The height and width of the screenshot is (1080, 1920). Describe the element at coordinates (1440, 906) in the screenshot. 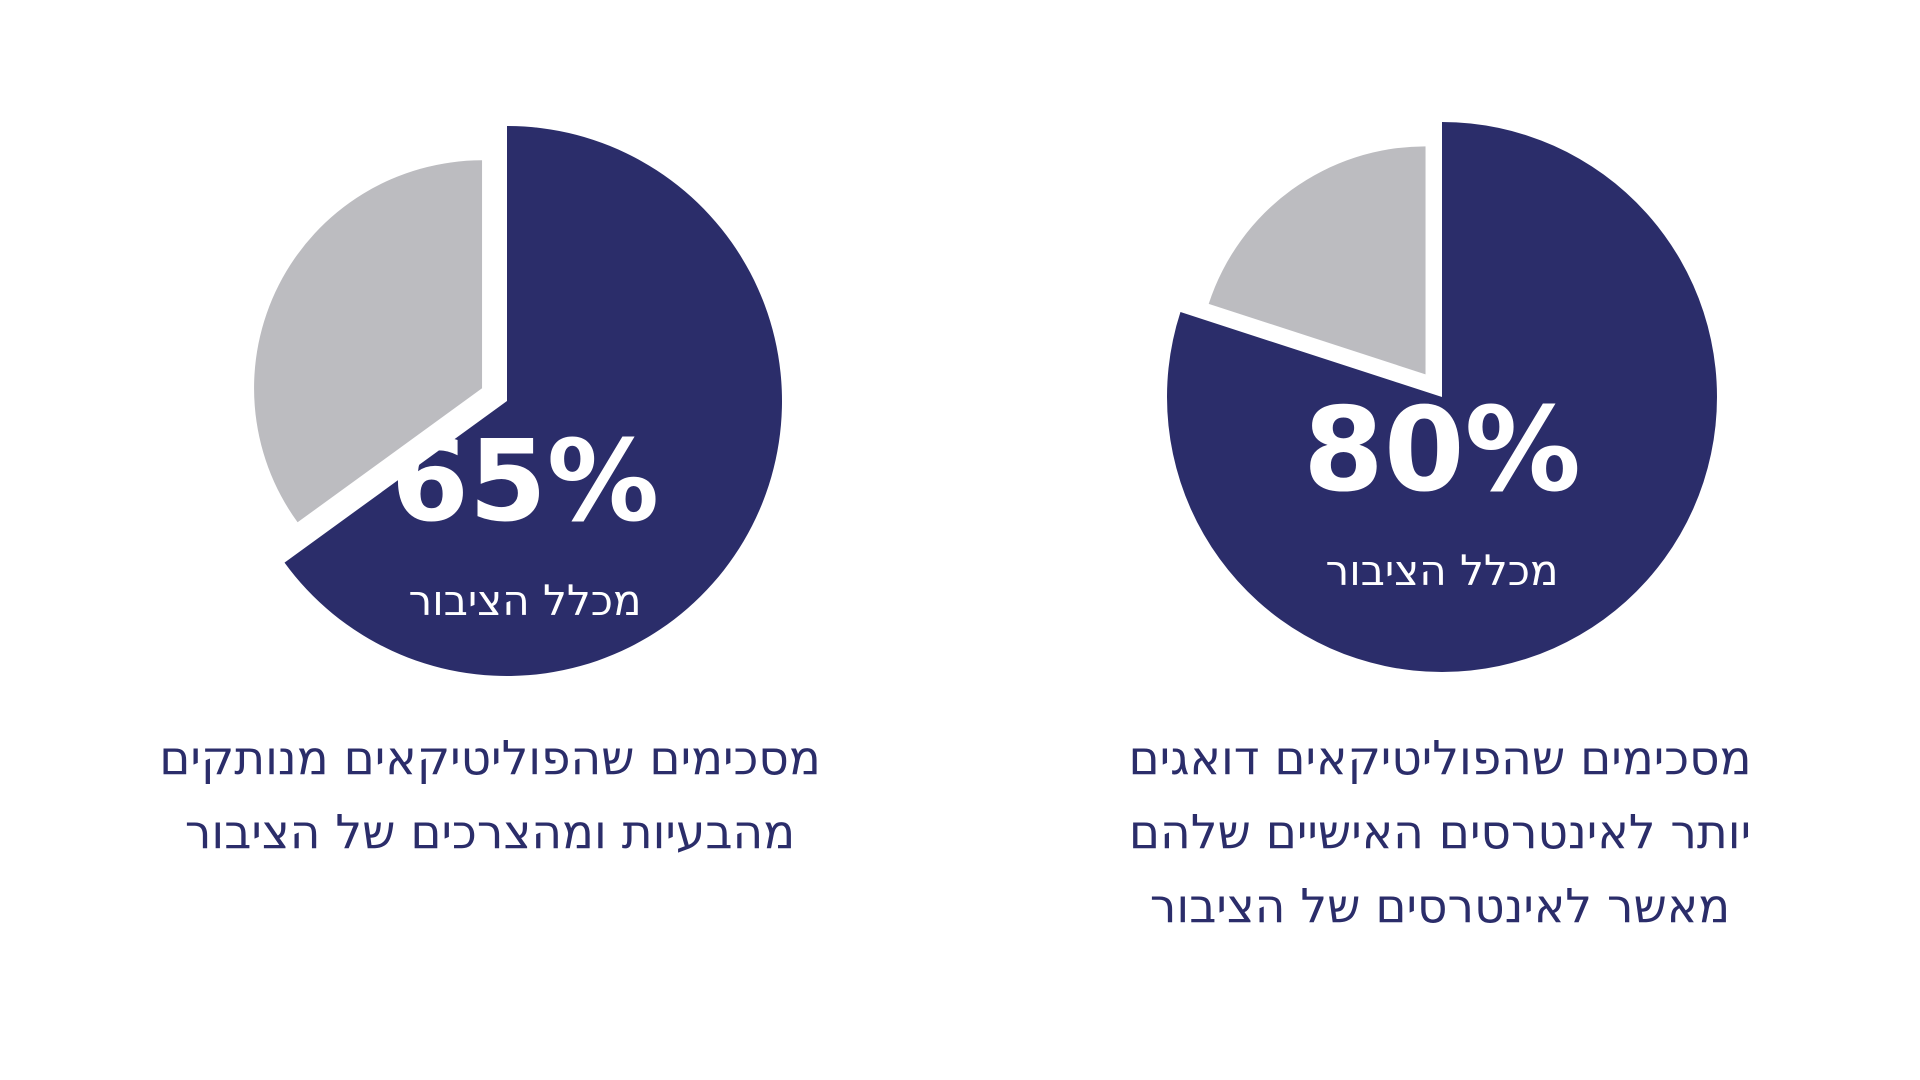

I see `caption-line: מאשר לאינטרסים של הציבור` at that location.